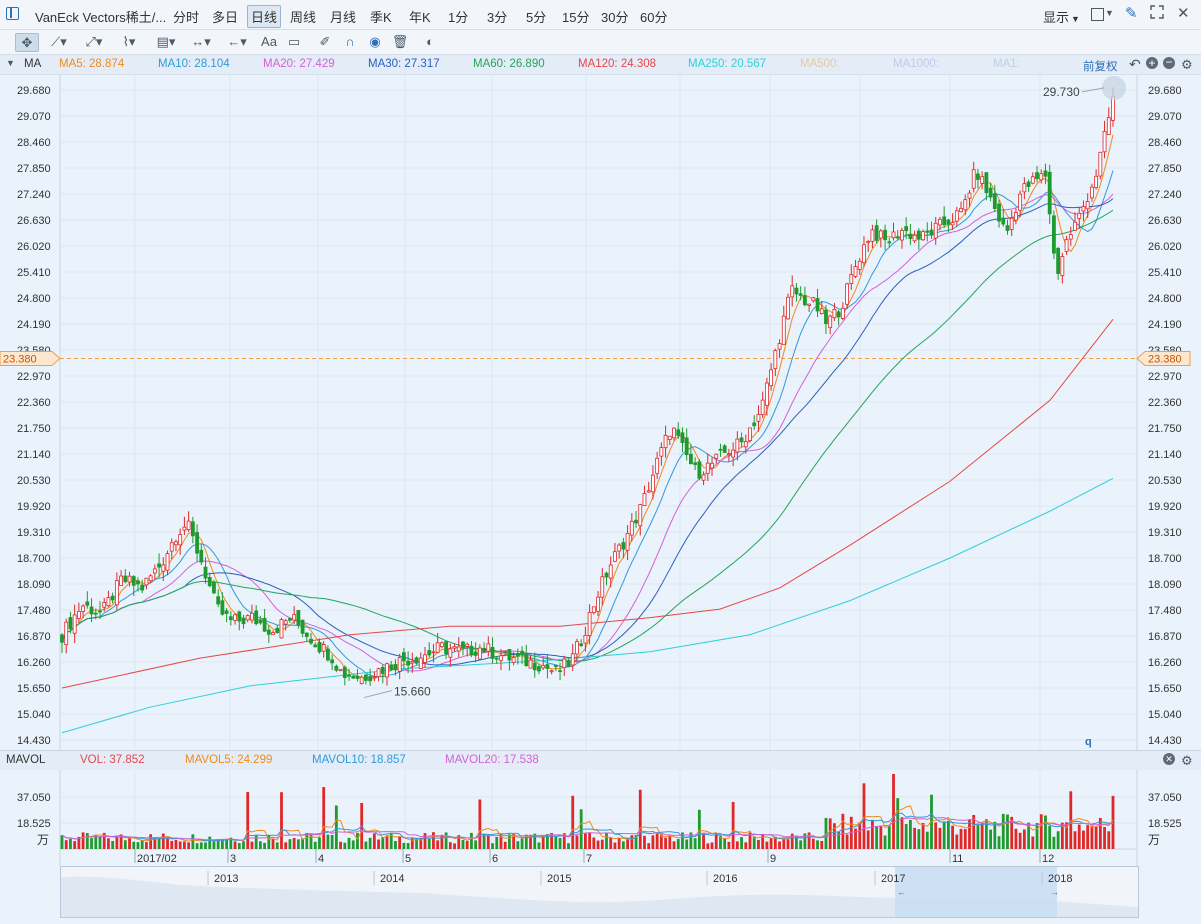  Describe the element at coordinates (599, 892) in the screenshot. I see `time-navigator: 2013 2014 2015 2016 2017 2018 ← →` at that location.